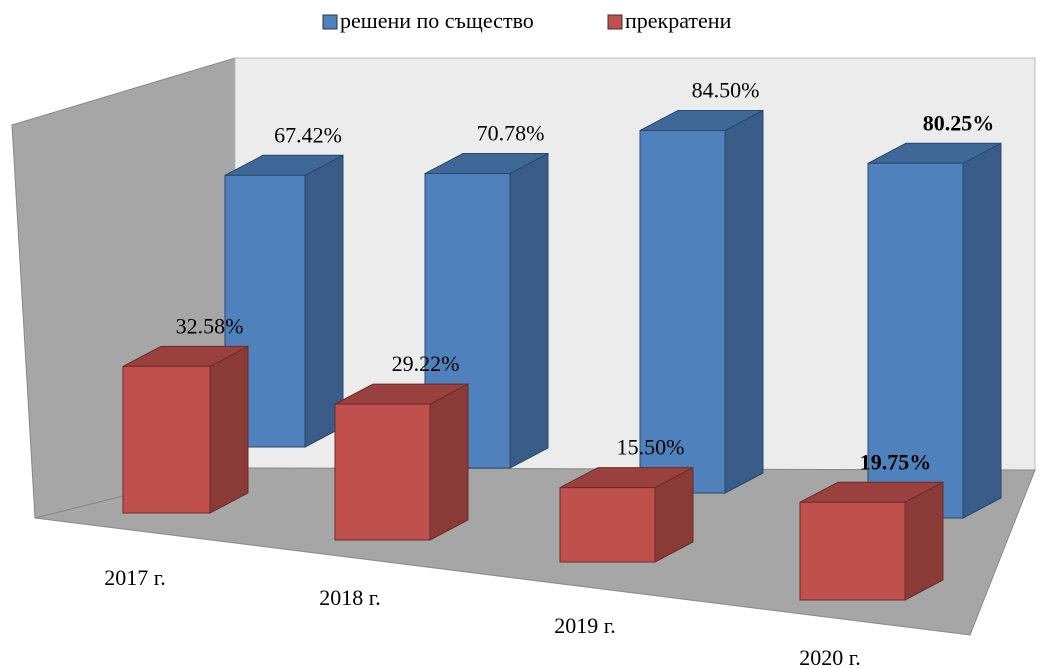  Describe the element at coordinates (308, 134) in the screenshot. I see `value-label: 67.42%` at that location.